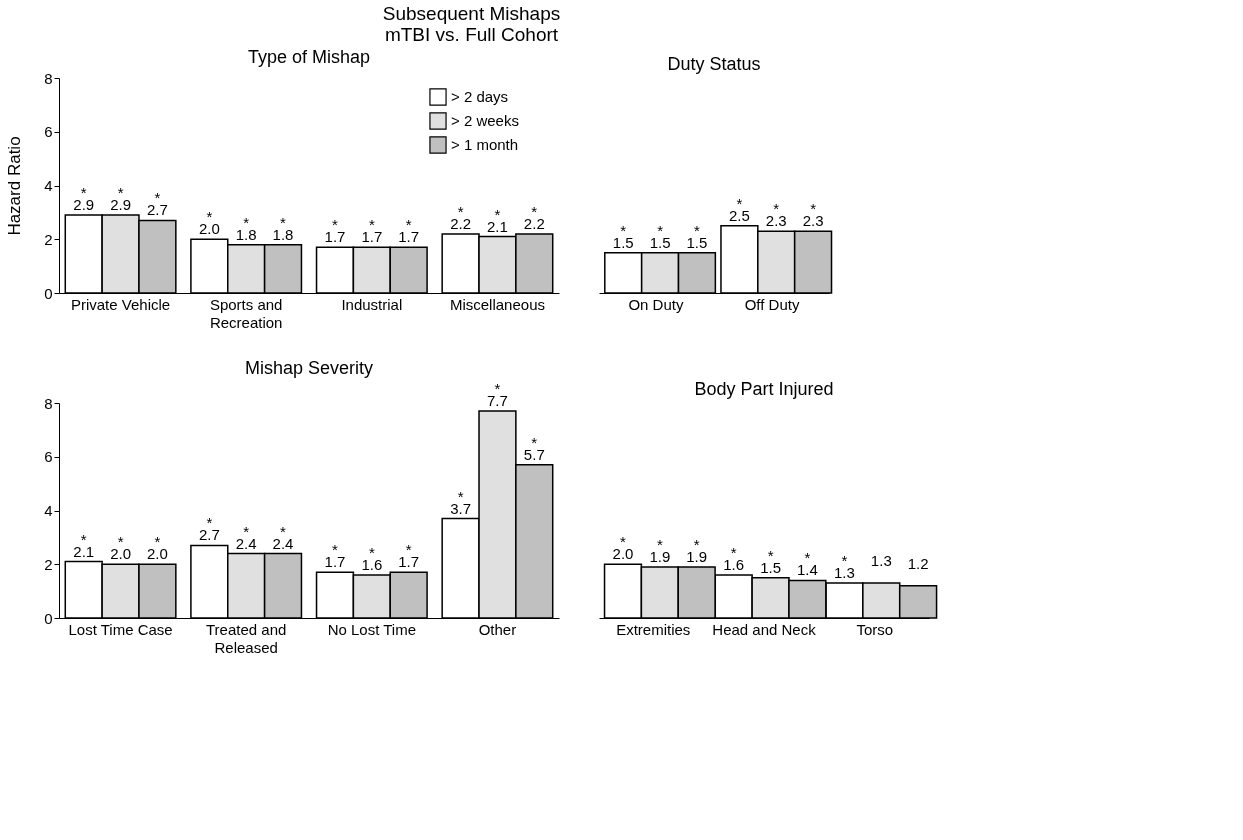  I want to click on data-label: * 3.7, so click(461, 502).